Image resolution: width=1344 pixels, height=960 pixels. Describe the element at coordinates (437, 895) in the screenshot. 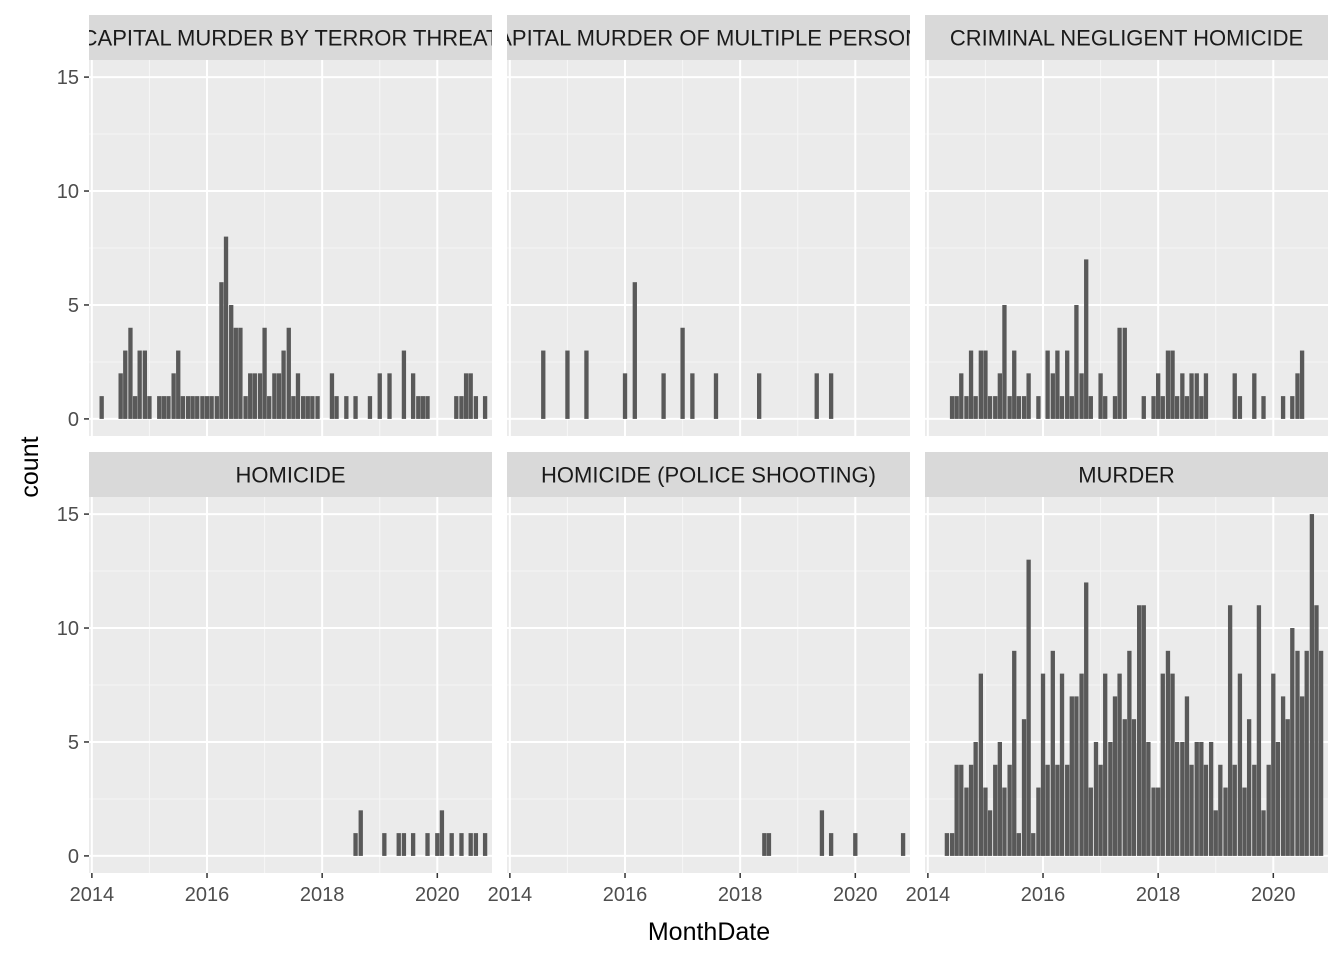

I see `x-tick-label: 2020` at that location.